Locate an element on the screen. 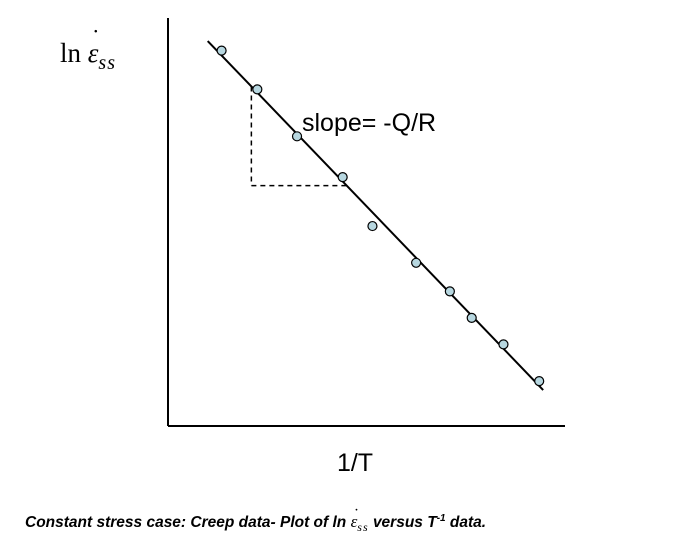 This screenshot has height=545, width=693. caption-epsilon: ε is located at coordinates (354, 521).